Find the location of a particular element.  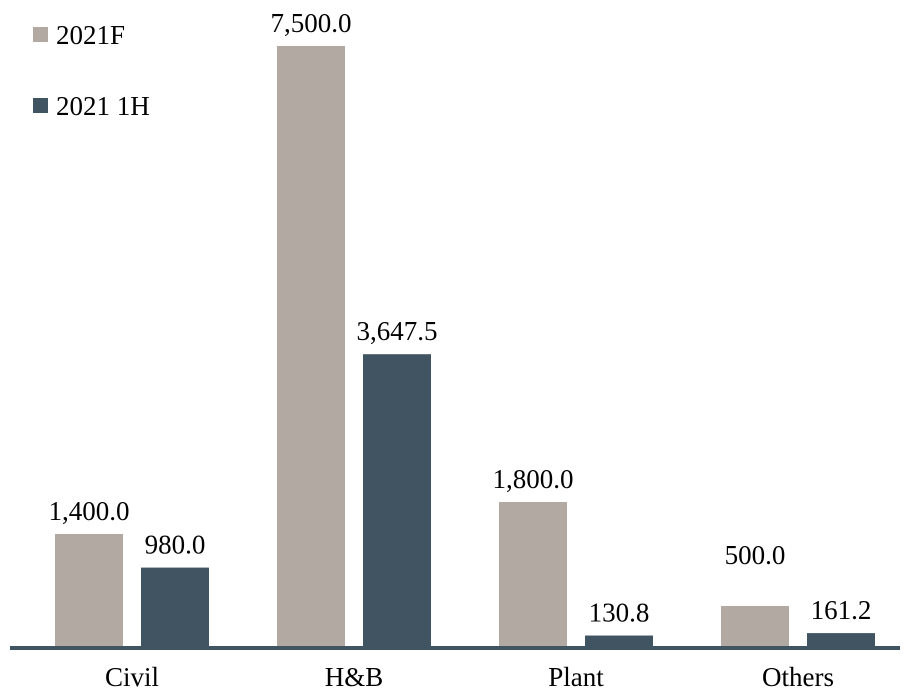

value-label-h-b-2021-1h: 3,647.5 is located at coordinates (397, 331).